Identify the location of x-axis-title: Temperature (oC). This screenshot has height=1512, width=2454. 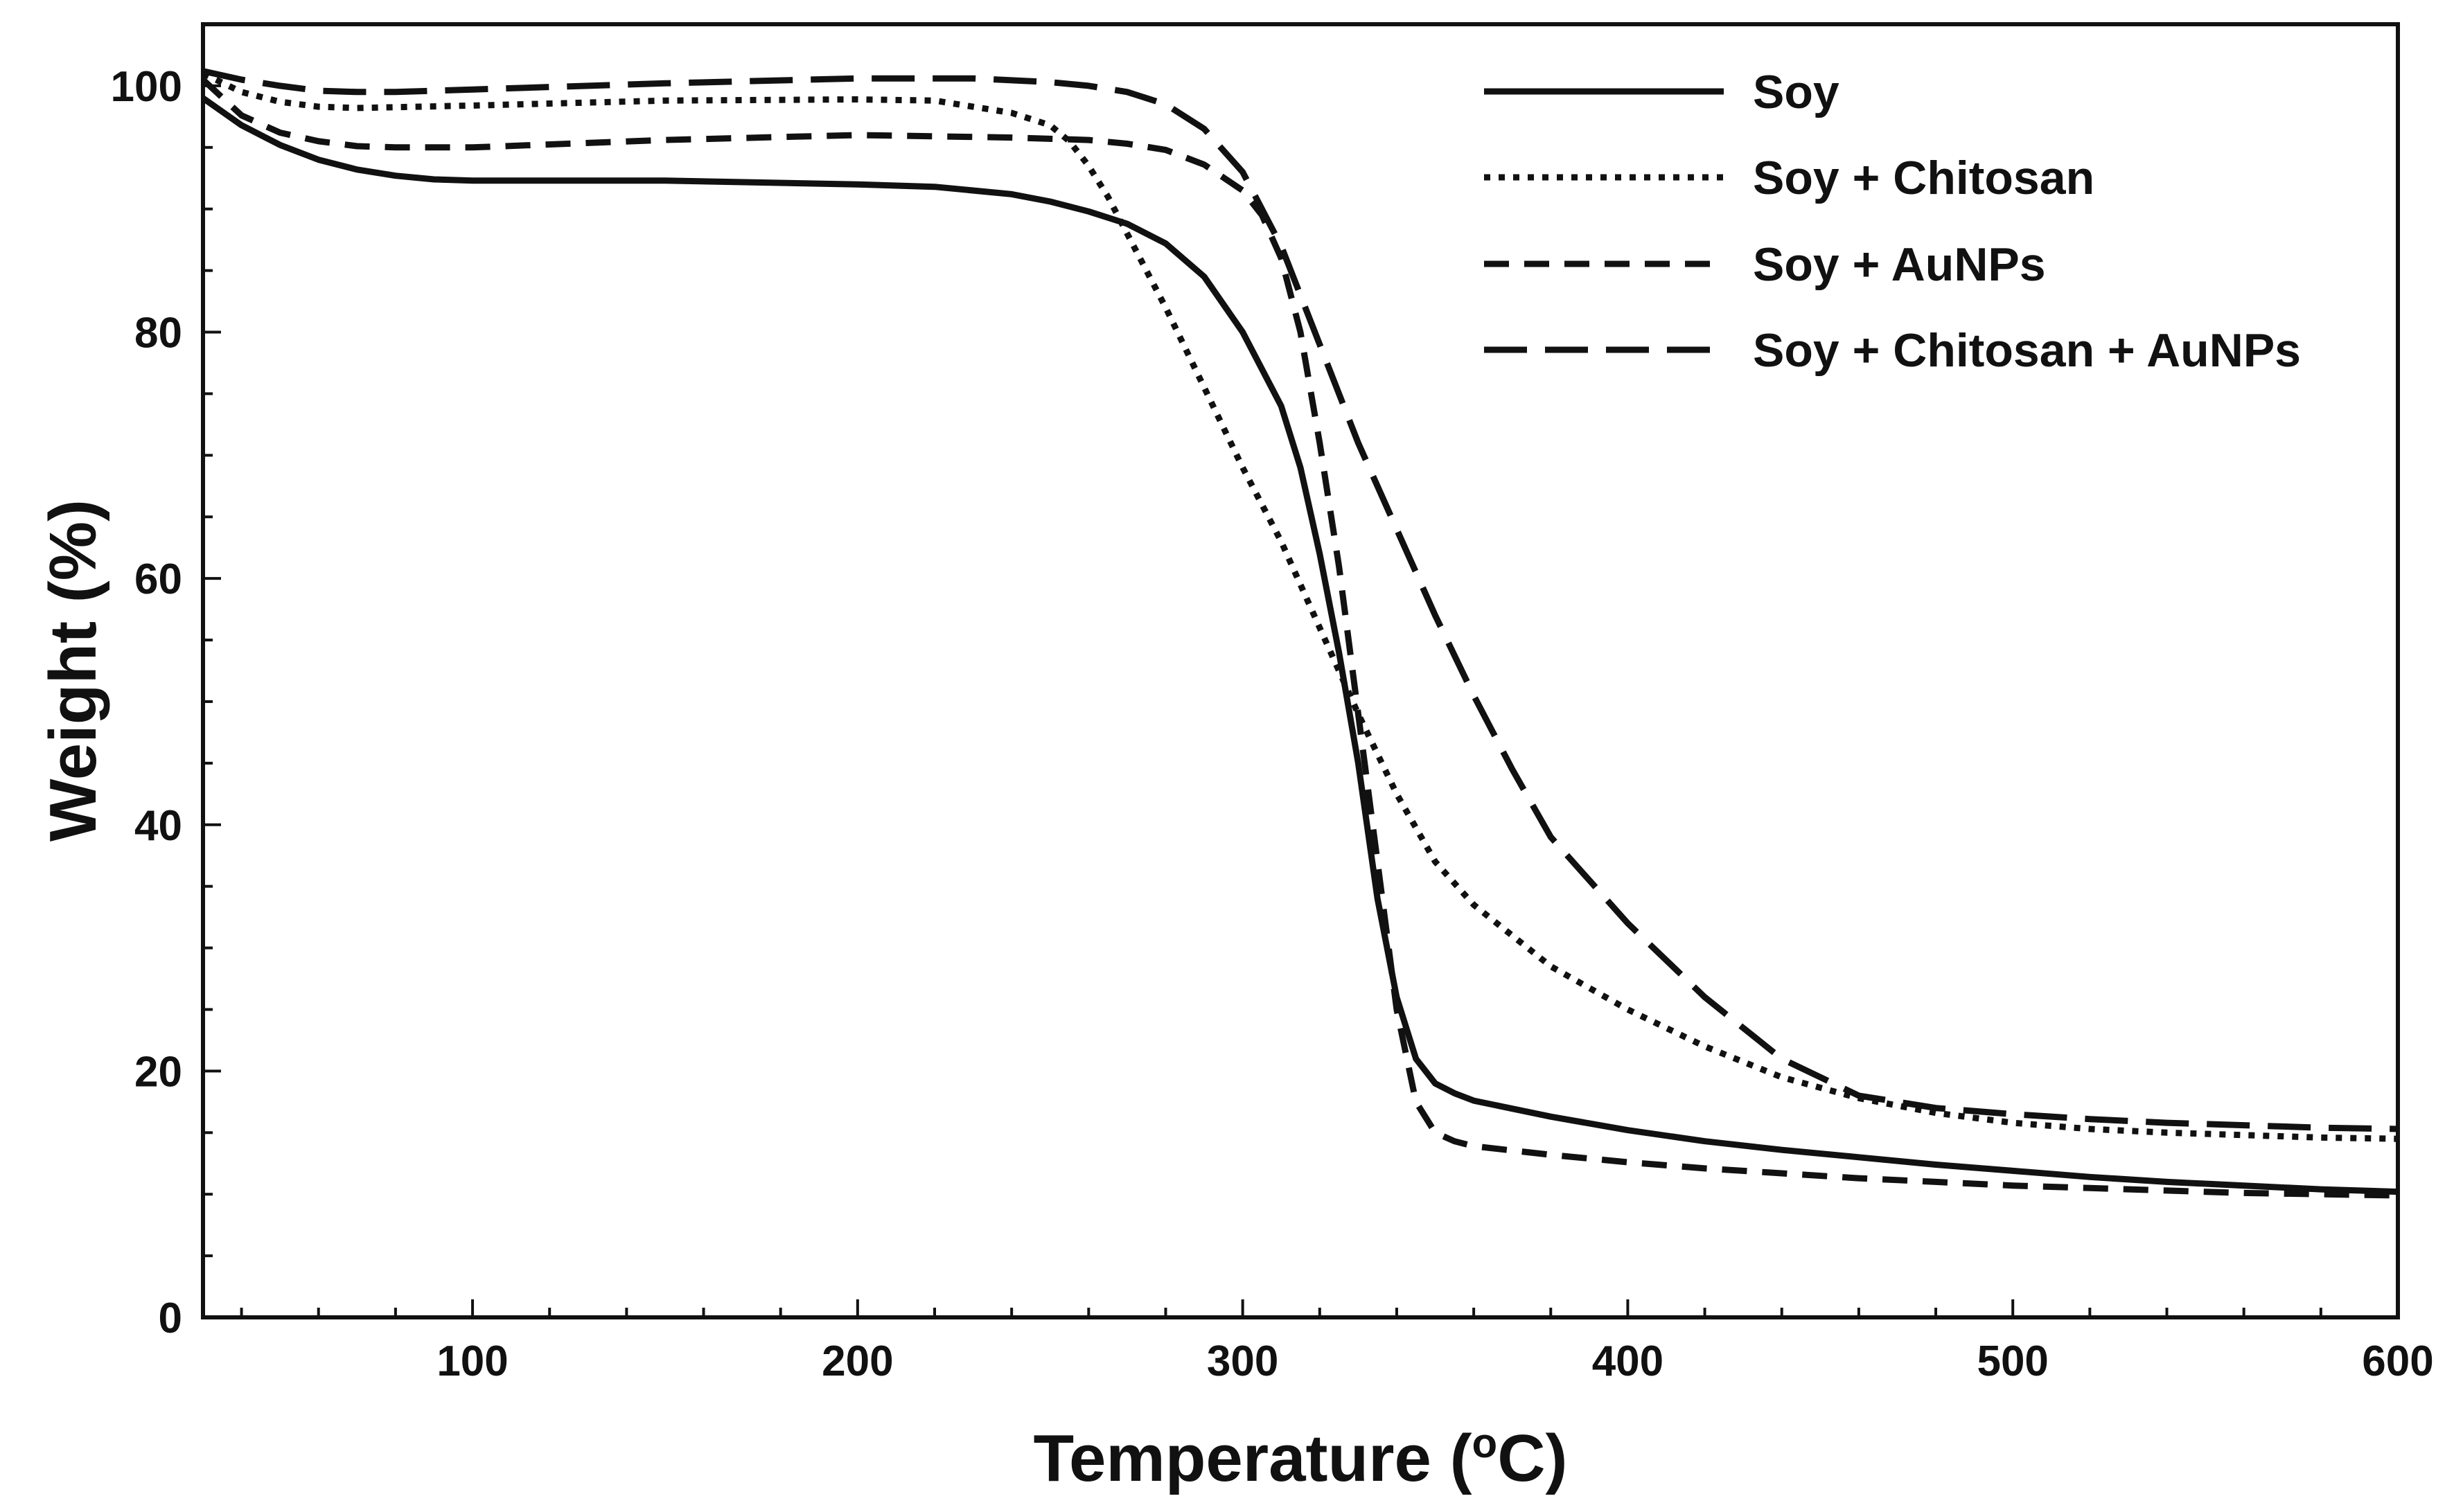
(1301, 1457).